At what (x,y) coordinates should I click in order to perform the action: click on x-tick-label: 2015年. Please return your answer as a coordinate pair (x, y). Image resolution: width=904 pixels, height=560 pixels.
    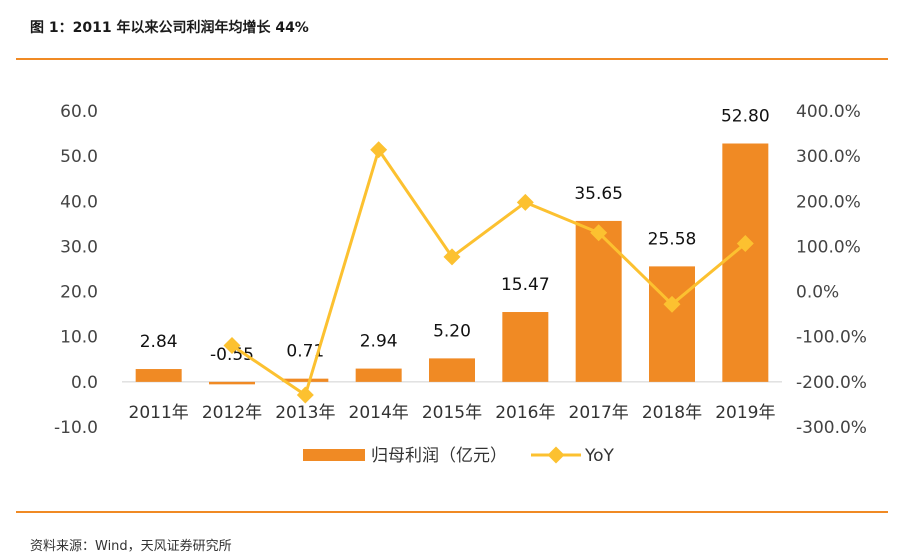
    Looking at the image, I should click on (452, 413).